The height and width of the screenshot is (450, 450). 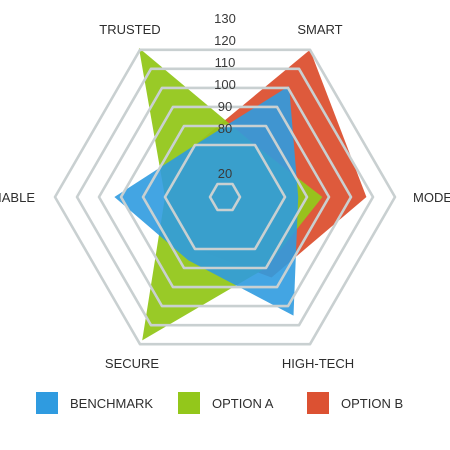 I want to click on axis-label-high-tech: HIGH-TECH, so click(x=318, y=363).